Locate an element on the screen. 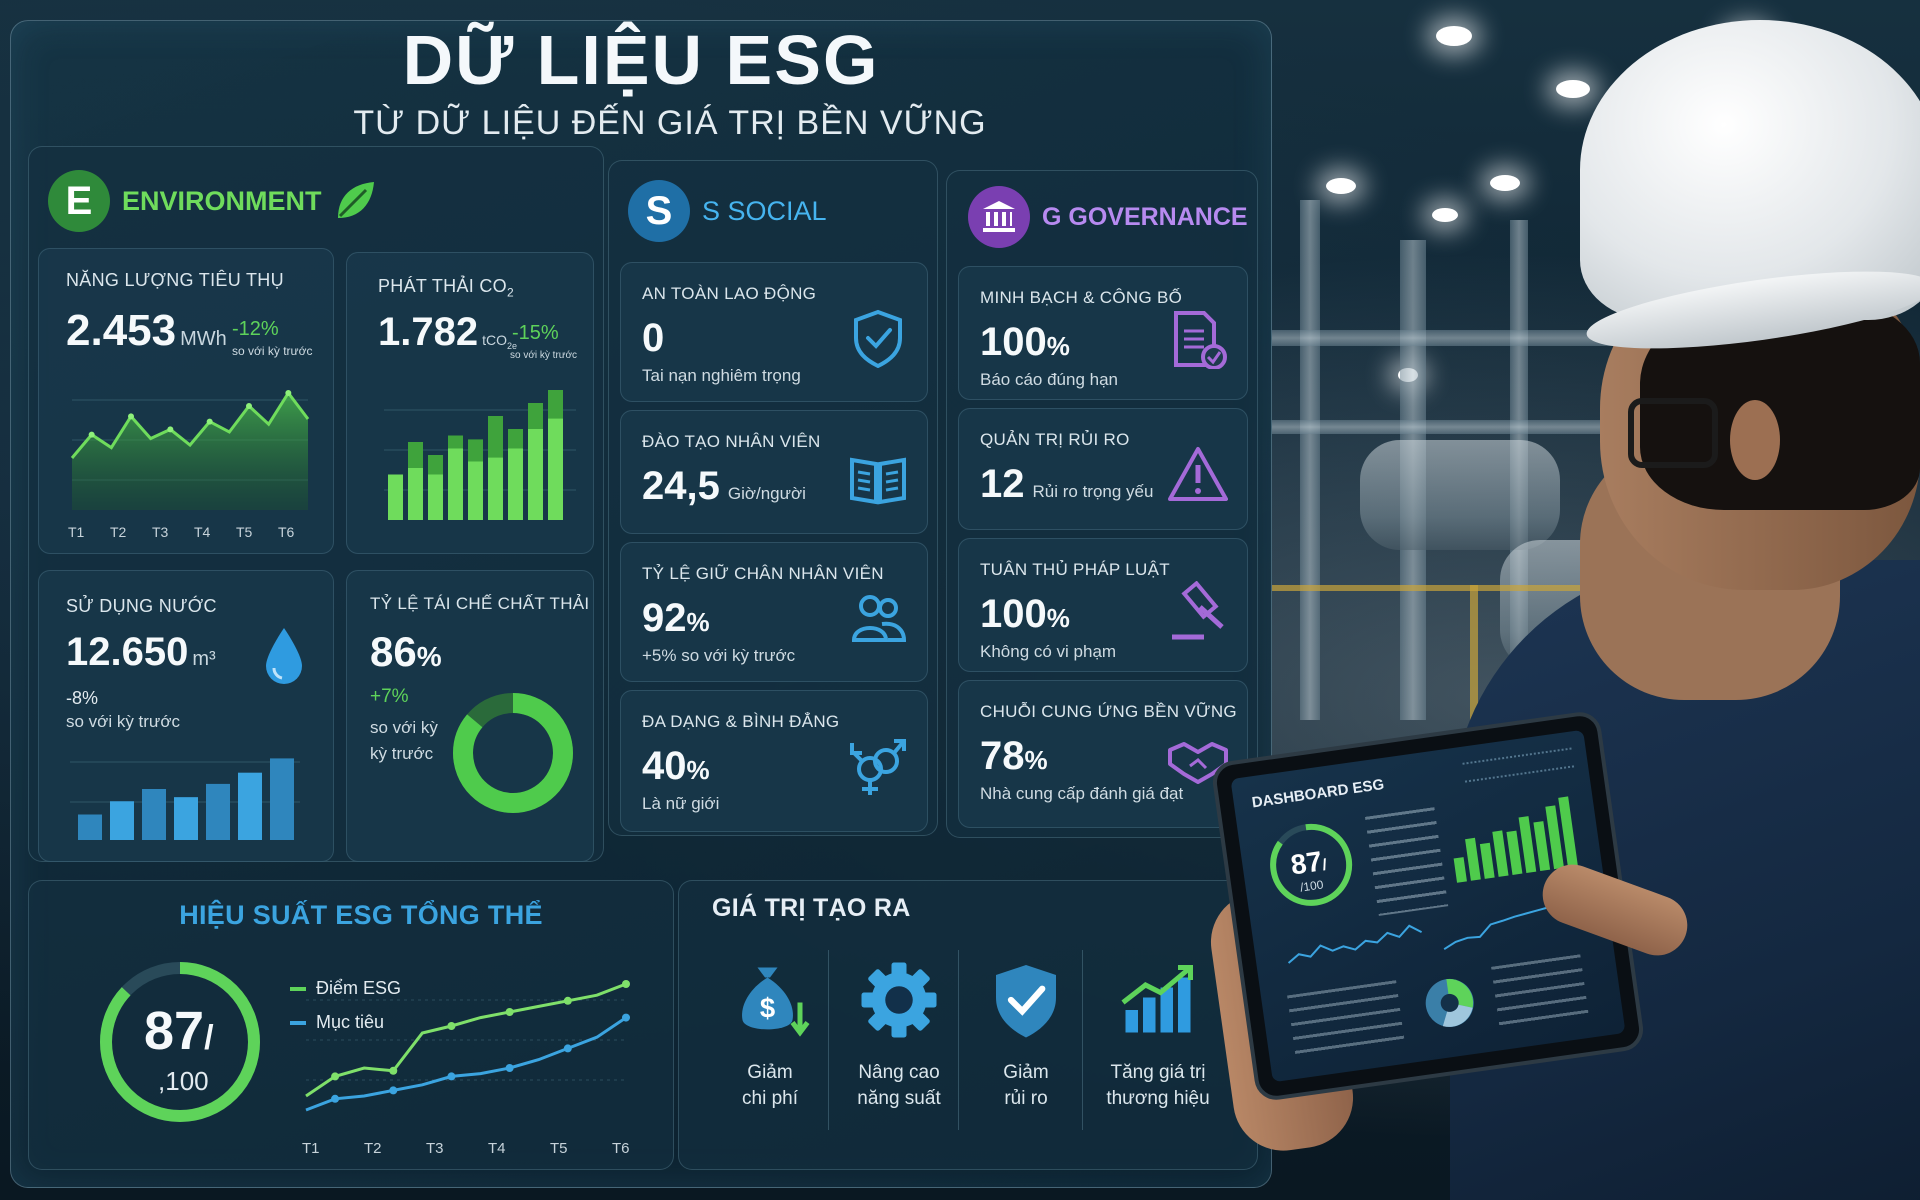  social-kpi-unit: % is located at coordinates (698, 770).